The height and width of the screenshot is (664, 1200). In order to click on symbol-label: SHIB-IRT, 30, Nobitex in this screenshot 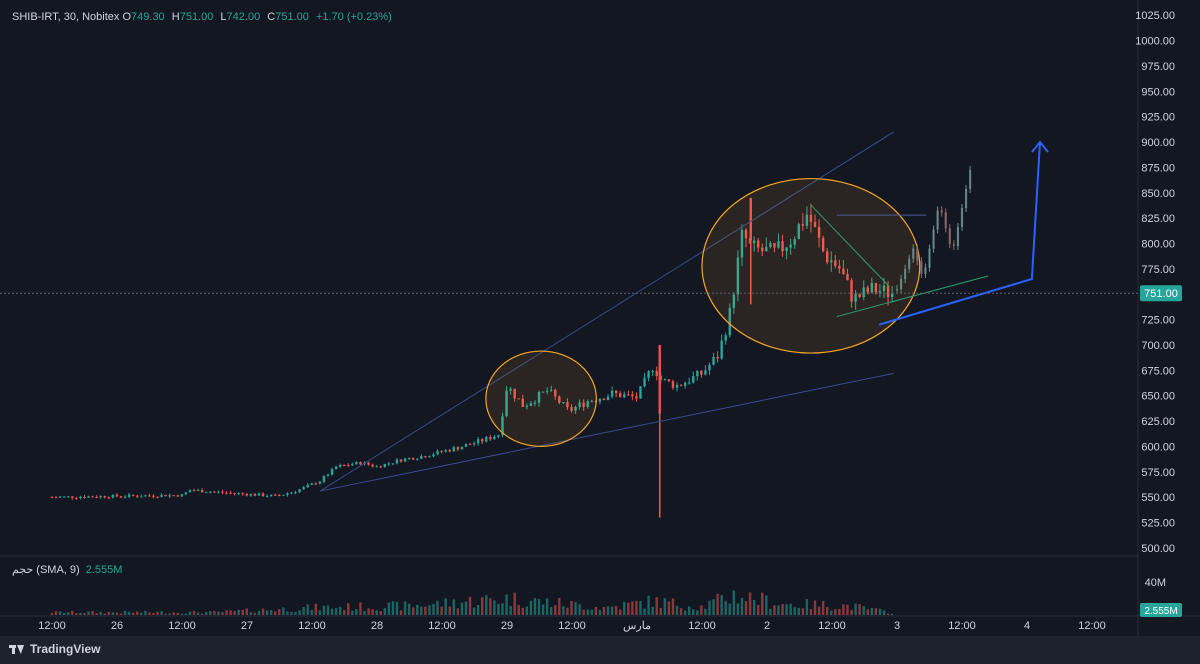, I will do `click(66, 17)`.